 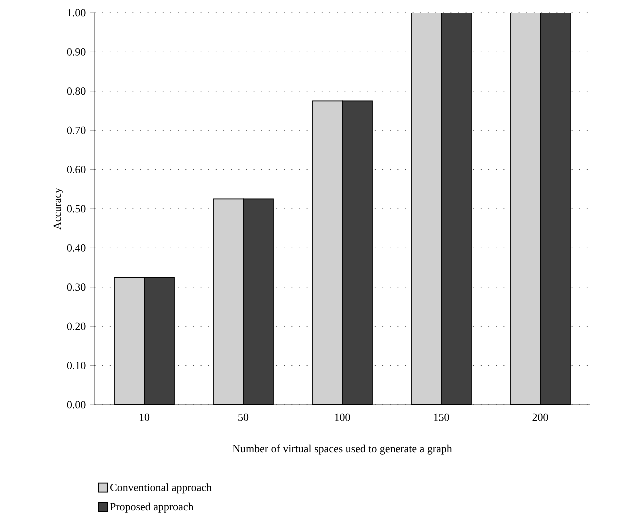 What do you see at coordinates (76, 326) in the screenshot?
I see `y-tick-label: 0.20` at bounding box center [76, 326].